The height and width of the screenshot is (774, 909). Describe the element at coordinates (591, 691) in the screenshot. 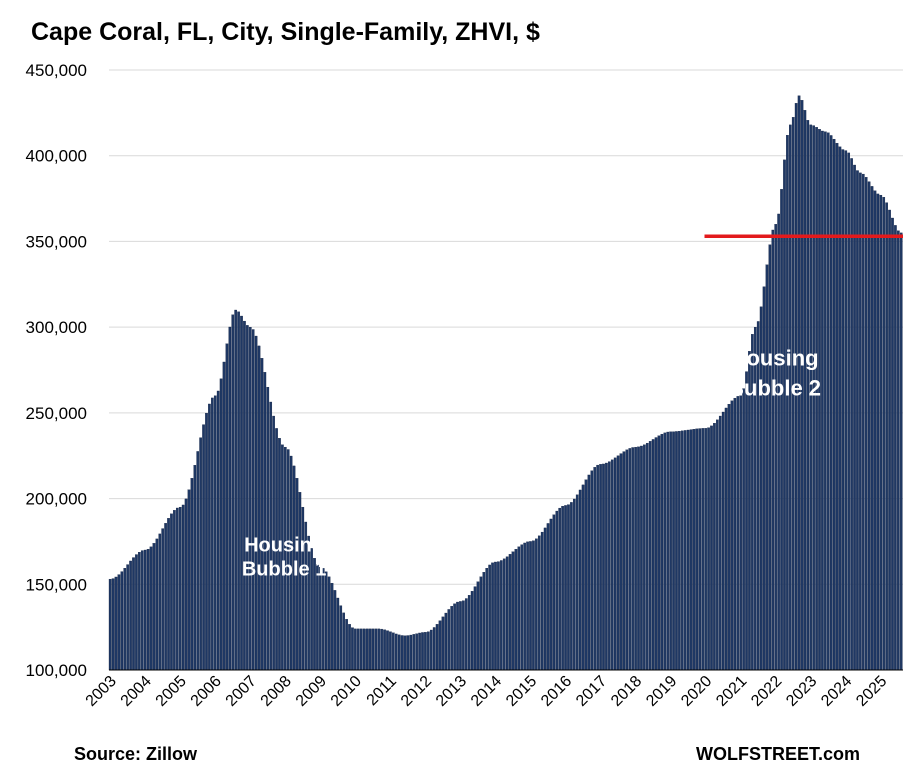

I see `x-tick-label: 2017` at that location.